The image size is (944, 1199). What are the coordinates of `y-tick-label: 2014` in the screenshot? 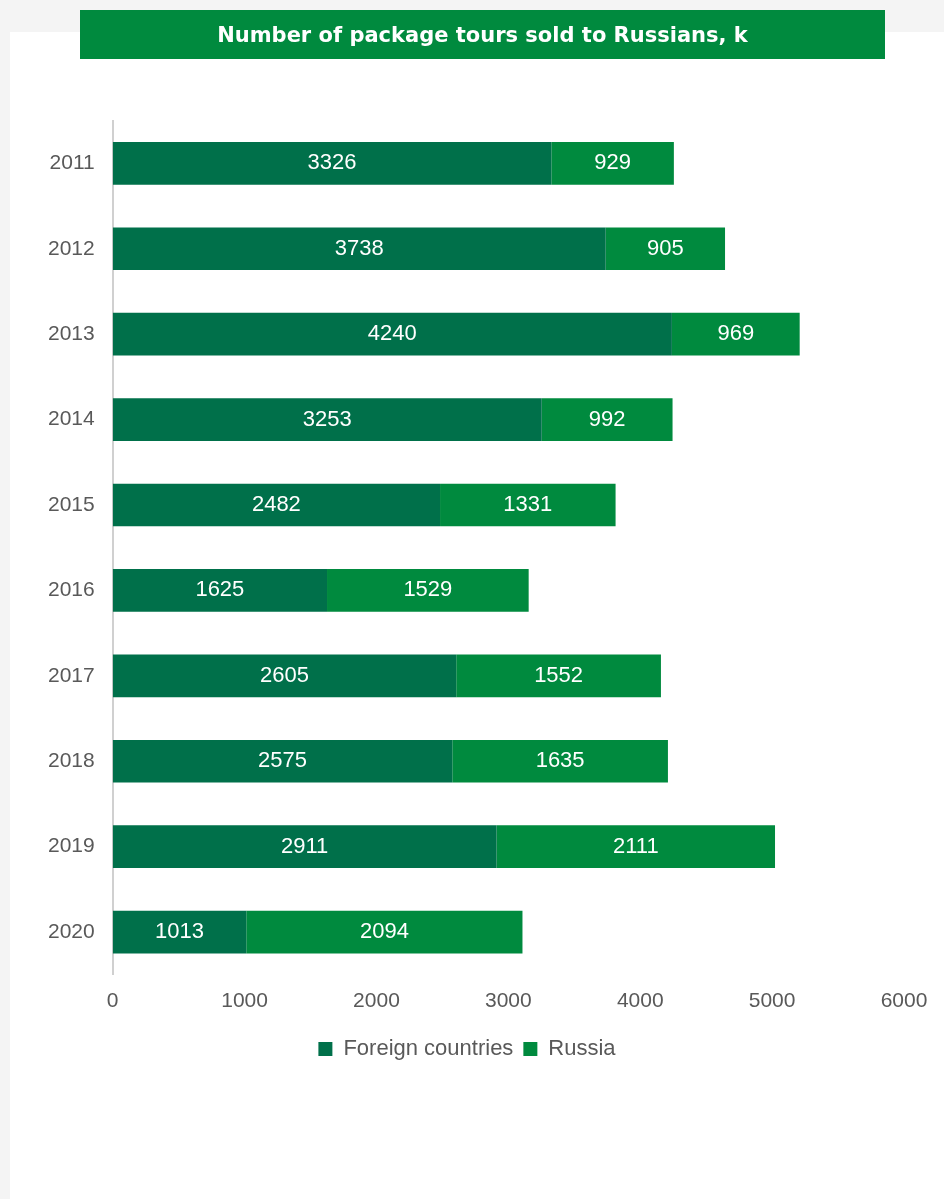 It's located at (72, 418).